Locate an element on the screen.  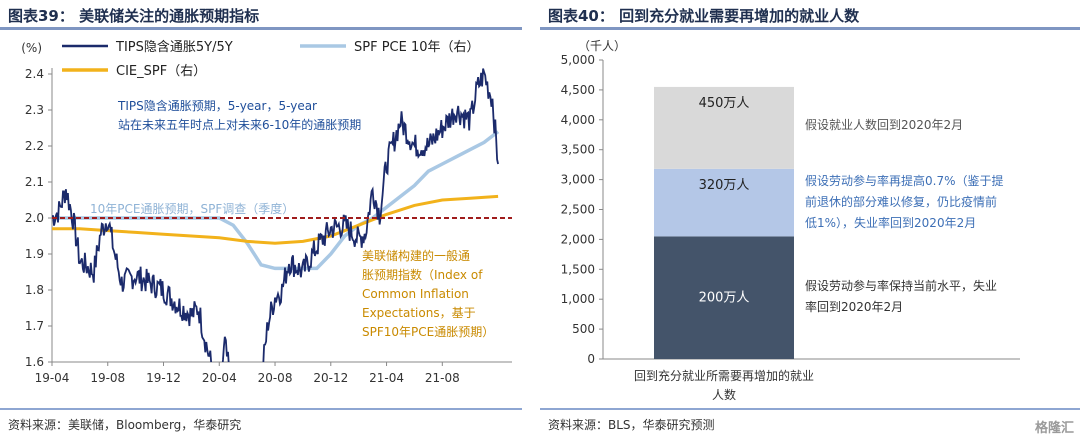
right-y-tick-label: 500 is located at coordinates (583, 329).